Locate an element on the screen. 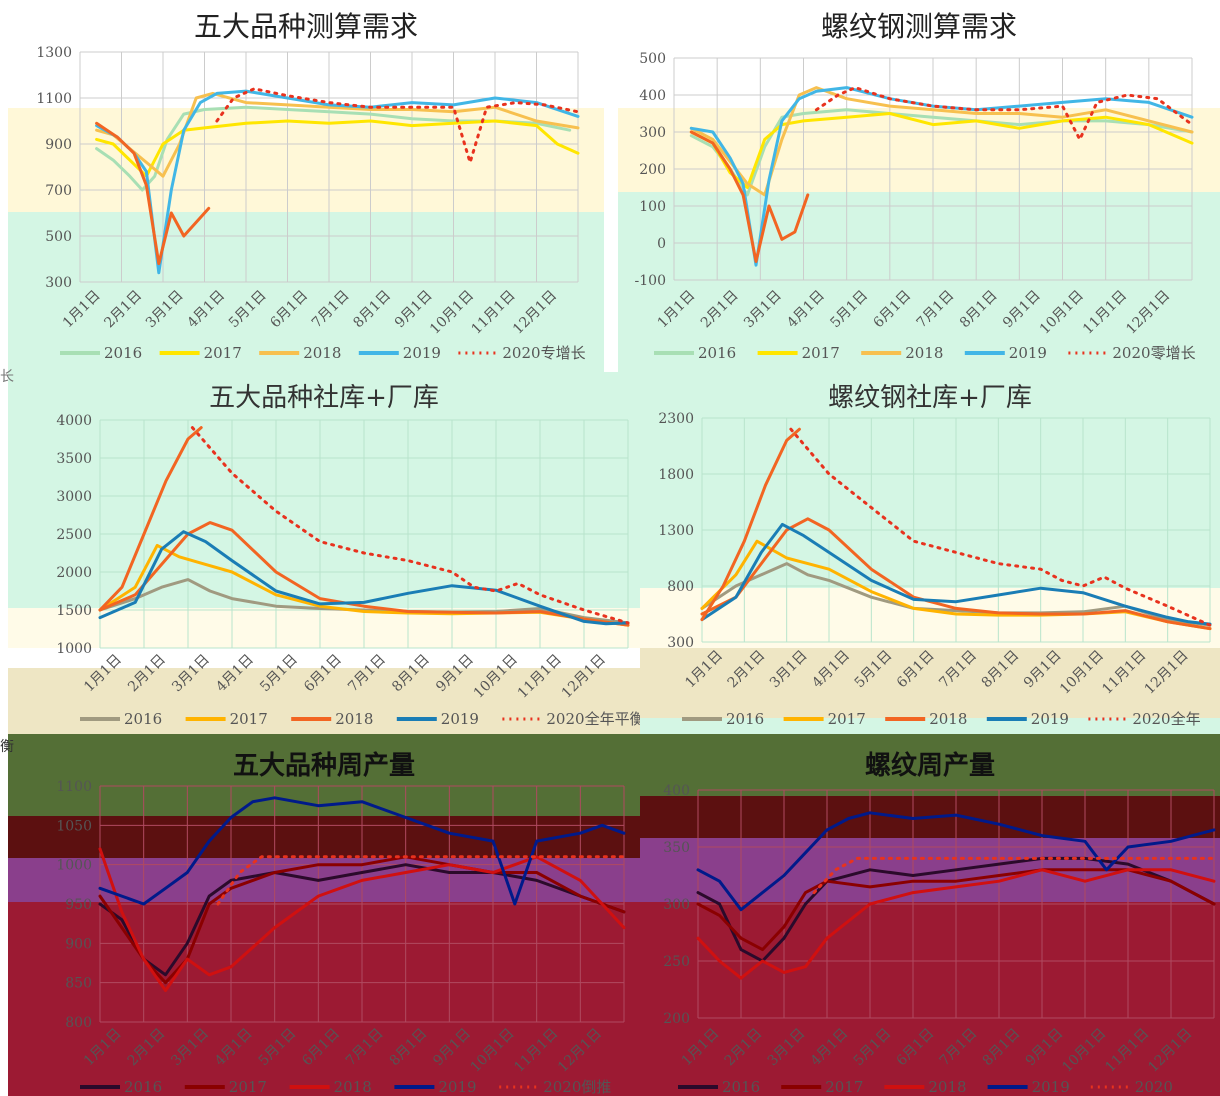  y-tick-label: 700 is located at coordinates (58, 191).